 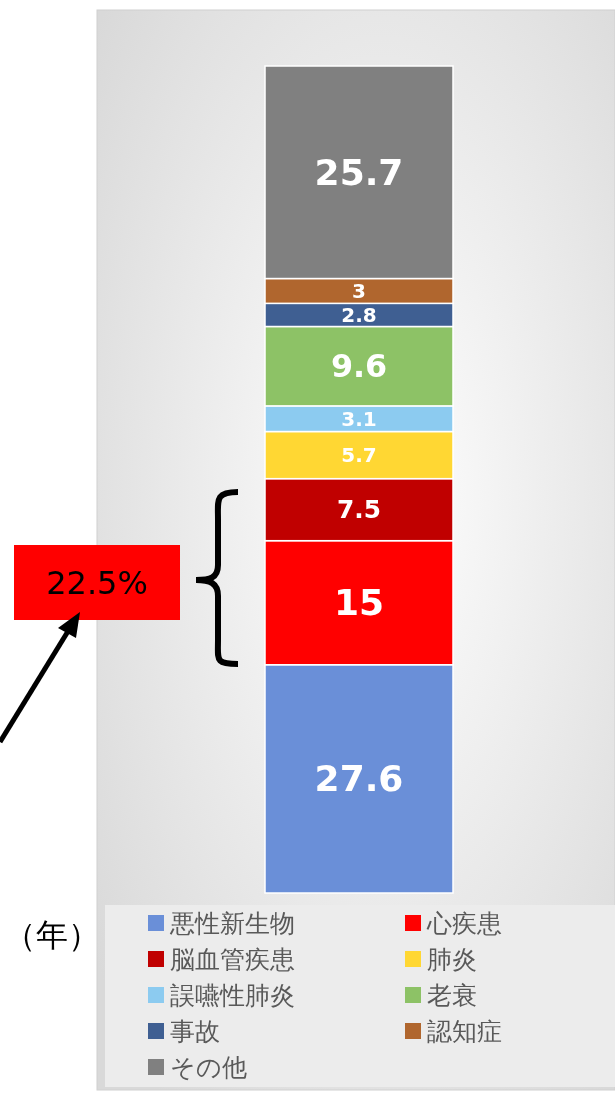 I want to click on data-label: 25.7, so click(x=359, y=172).